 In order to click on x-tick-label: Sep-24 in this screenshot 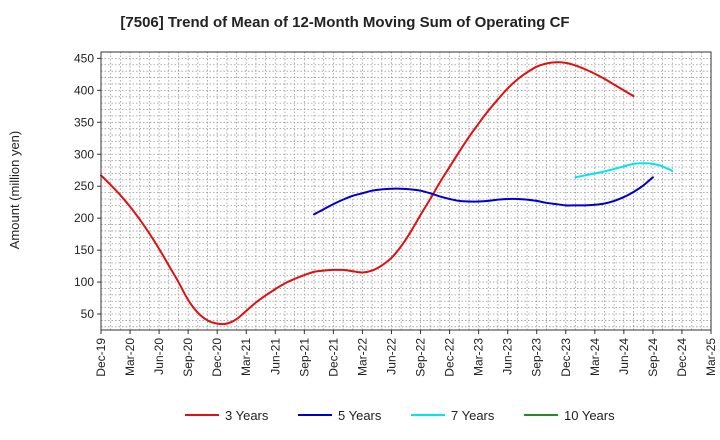, I will do `click(653, 357)`.